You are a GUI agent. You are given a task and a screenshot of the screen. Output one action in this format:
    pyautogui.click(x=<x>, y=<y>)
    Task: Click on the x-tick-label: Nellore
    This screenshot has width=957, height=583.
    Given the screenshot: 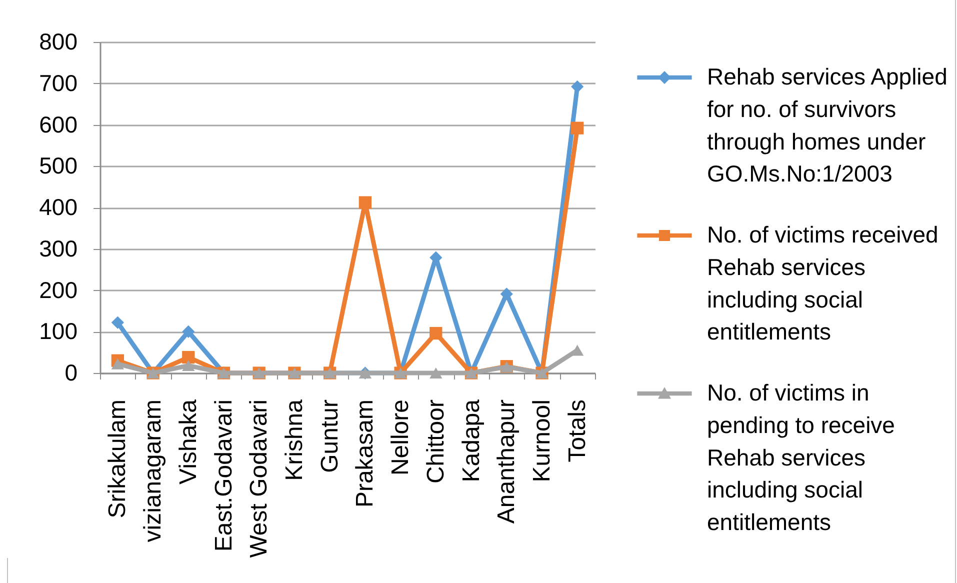 What is the action you would take?
    pyautogui.click(x=400, y=438)
    